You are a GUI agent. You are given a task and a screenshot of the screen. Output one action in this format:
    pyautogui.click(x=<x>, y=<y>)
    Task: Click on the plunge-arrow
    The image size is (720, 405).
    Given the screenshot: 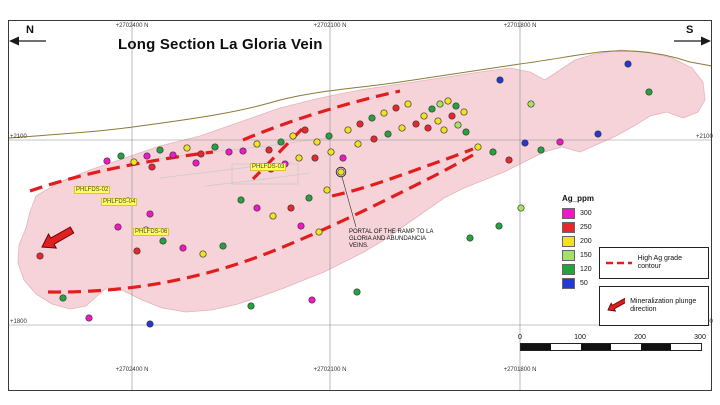 What is the action you would take?
    pyautogui.click(x=58, y=237)
    